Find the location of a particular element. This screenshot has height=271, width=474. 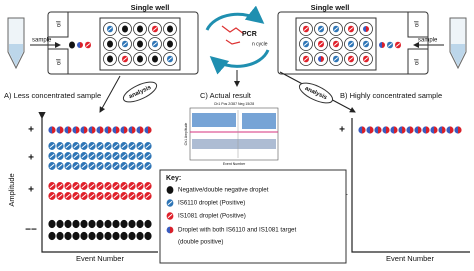

y-label: Amplitude is located at coordinates (11, 189).